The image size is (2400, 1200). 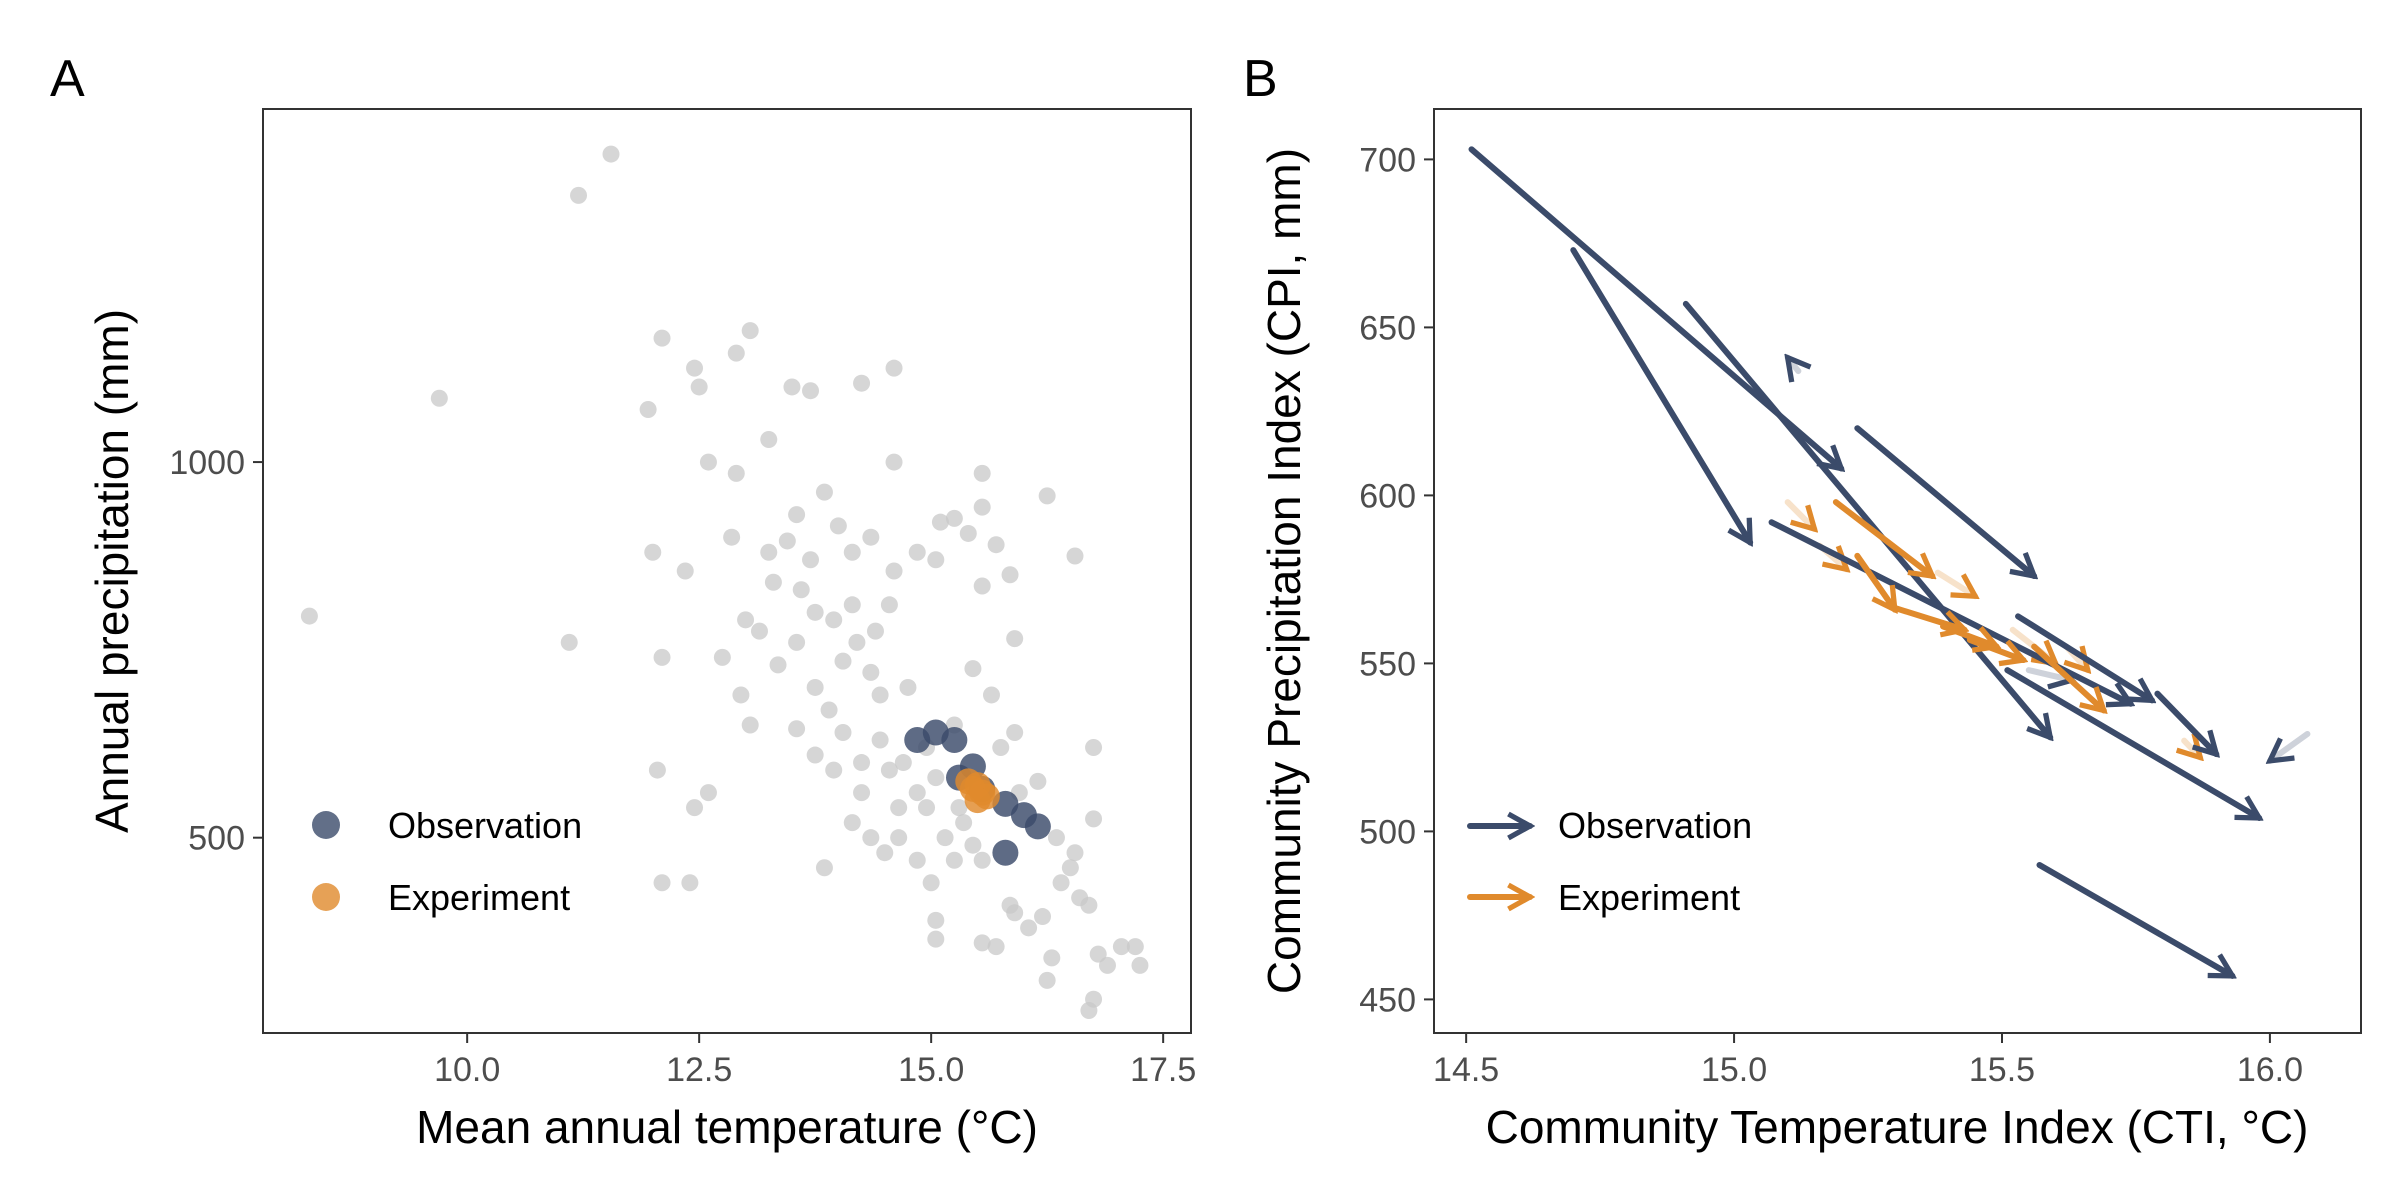 What do you see at coordinates (1387, 664) in the screenshot?
I see `panel-b-y-tick-label: 550` at bounding box center [1387, 664].